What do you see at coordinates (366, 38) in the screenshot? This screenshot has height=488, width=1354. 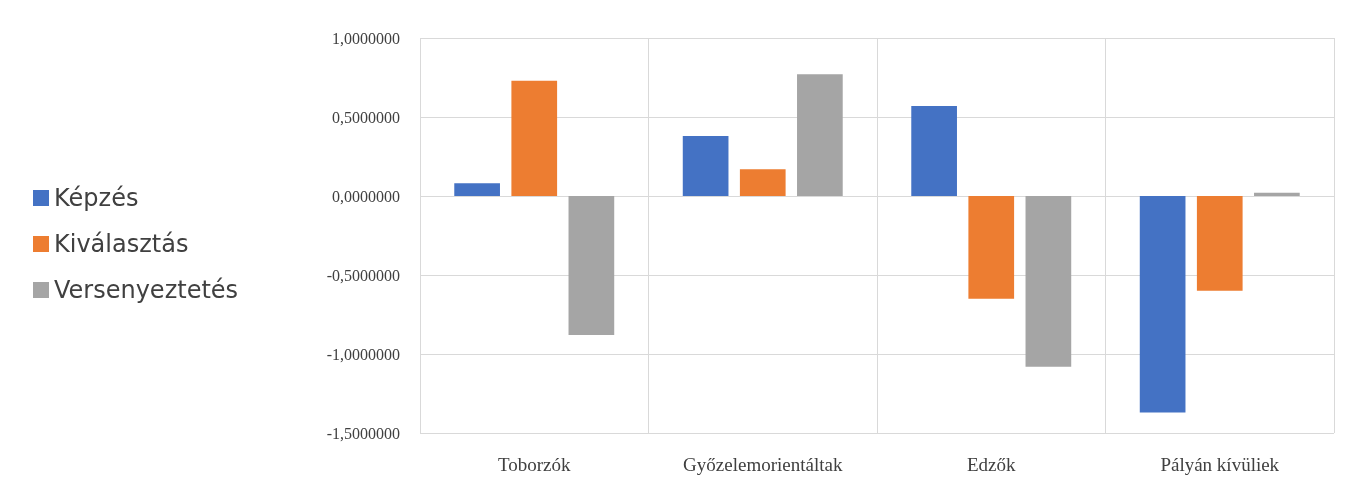 I see `y-tick-label: 1,0000000` at bounding box center [366, 38].